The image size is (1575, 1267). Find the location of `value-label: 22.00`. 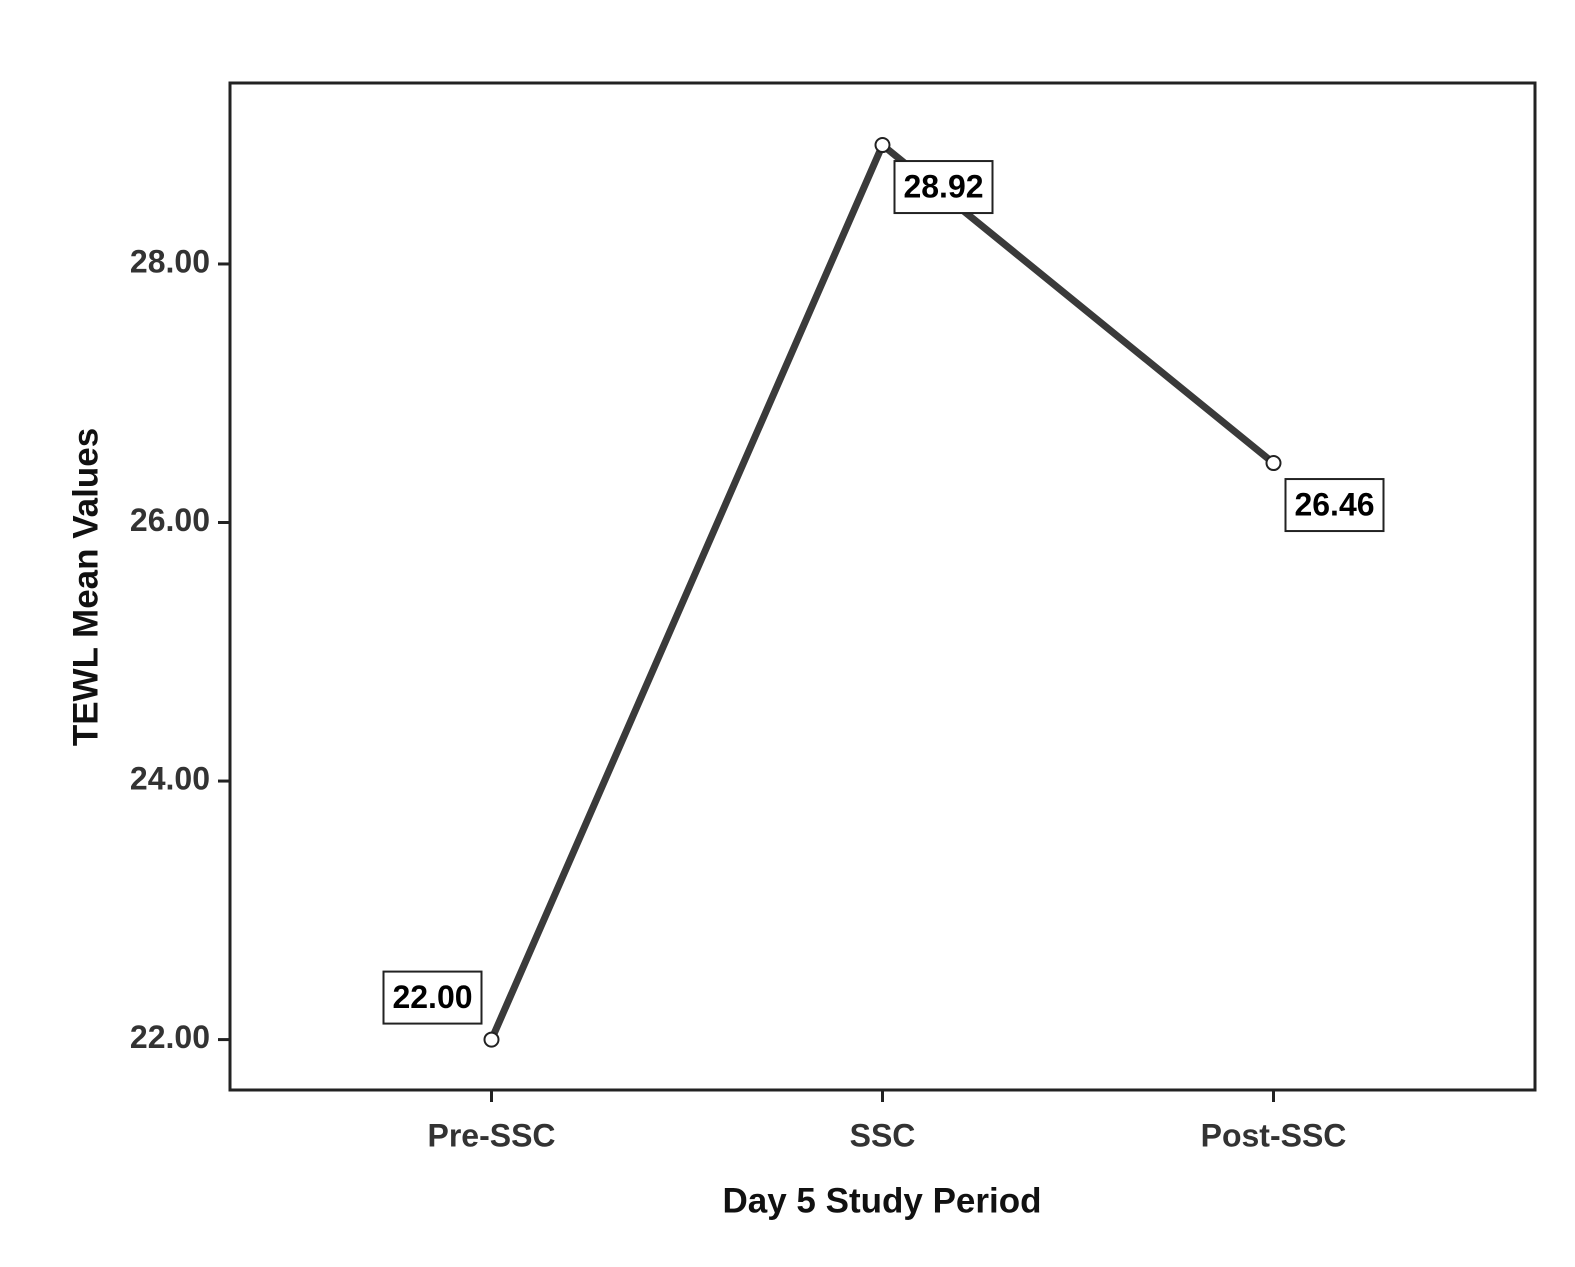

value-label: 22.00 is located at coordinates (432, 997).